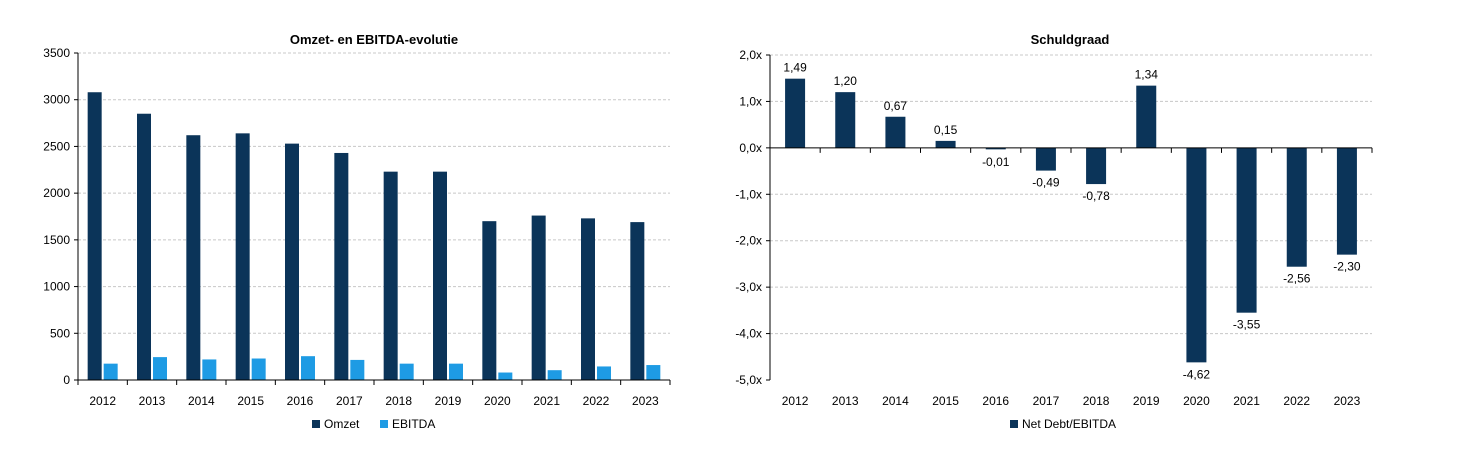 The height and width of the screenshot is (470, 1462). What do you see at coordinates (604, 373) in the screenshot?
I see `bar-ebitda-2022` at bounding box center [604, 373].